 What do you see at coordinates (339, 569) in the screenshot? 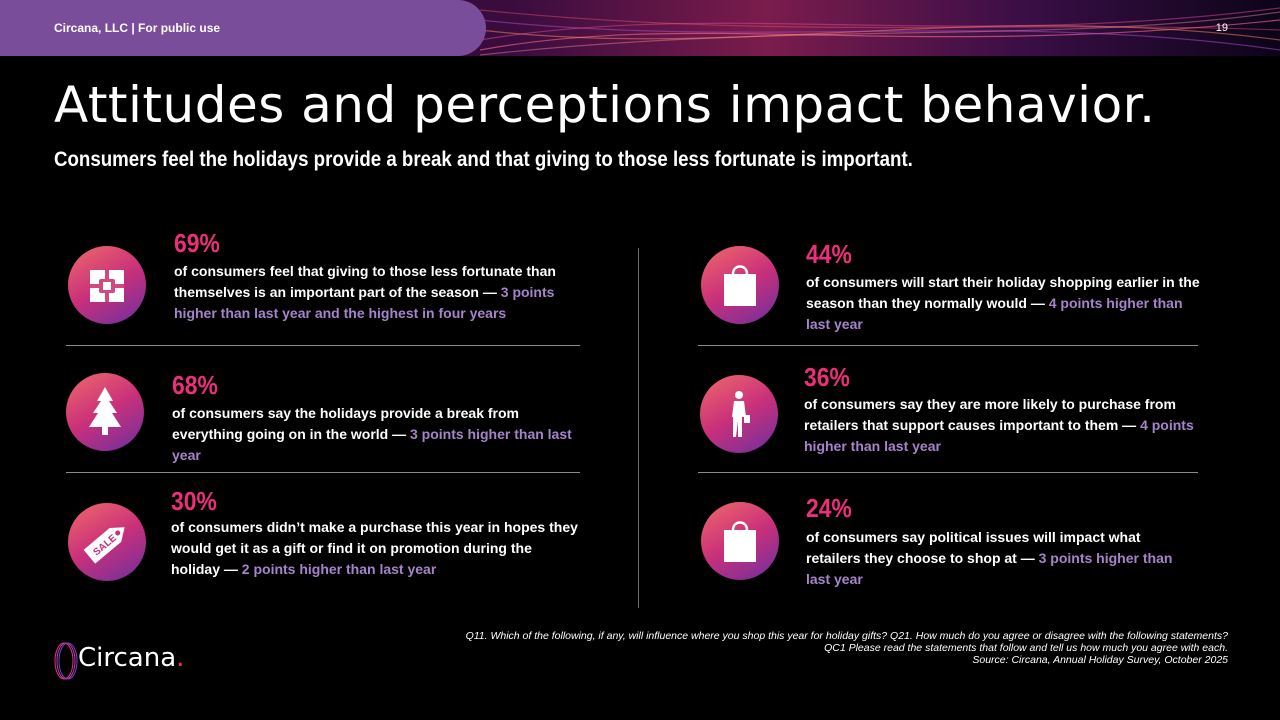
I see `stat-highlight: 2 points higher than last year` at bounding box center [339, 569].